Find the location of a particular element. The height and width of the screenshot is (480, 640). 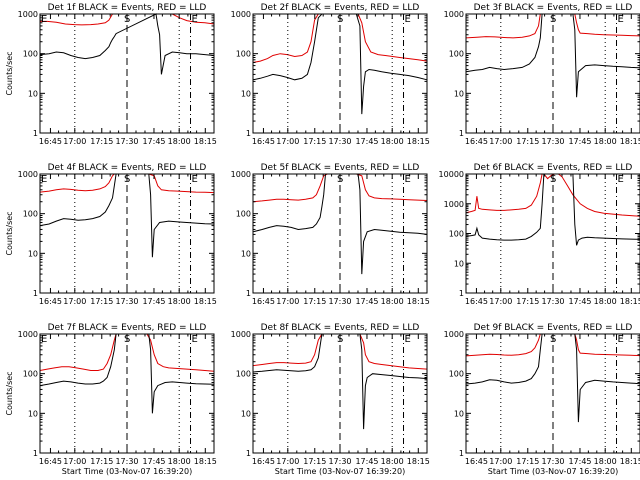

lld-series-line is located at coordinates (127, 352).